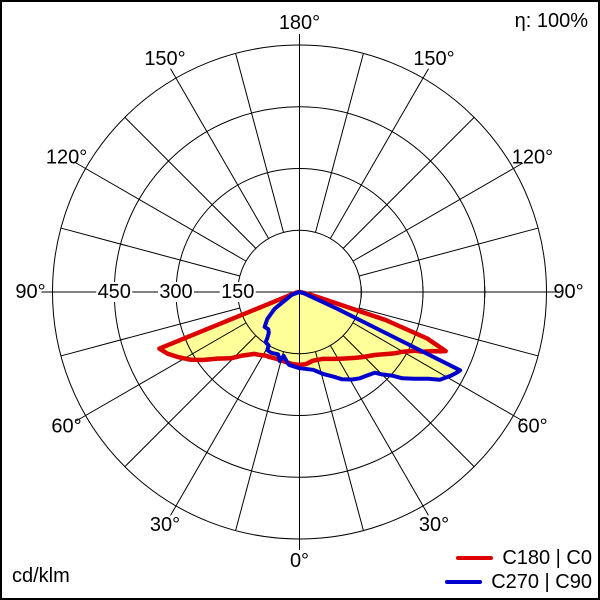 The image size is (600, 600). I want to click on ring-label-300: 300, so click(175, 292).